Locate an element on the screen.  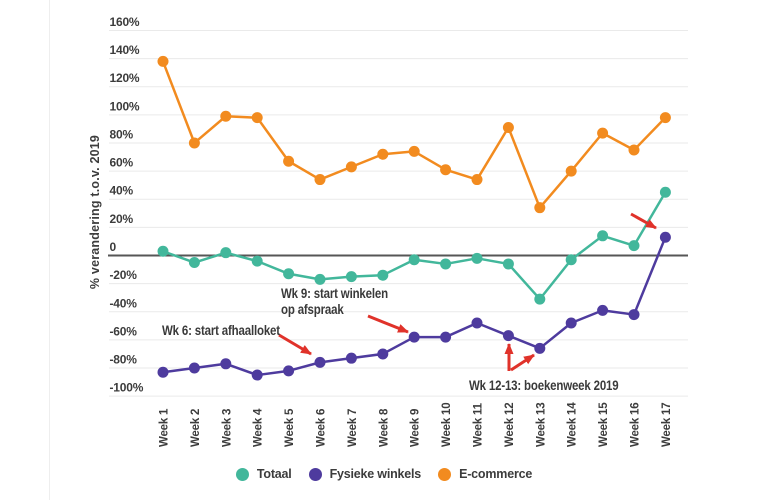
x-tick-label: Week 15 is located at coordinates (604, 424).